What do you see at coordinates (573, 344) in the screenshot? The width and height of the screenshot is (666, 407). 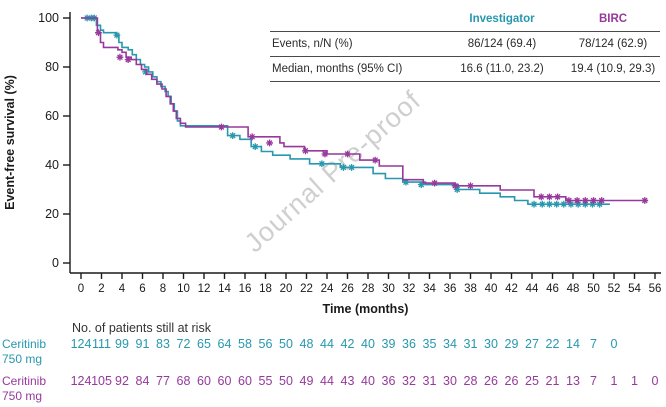 I see `risk-count: 14` at bounding box center [573, 344].